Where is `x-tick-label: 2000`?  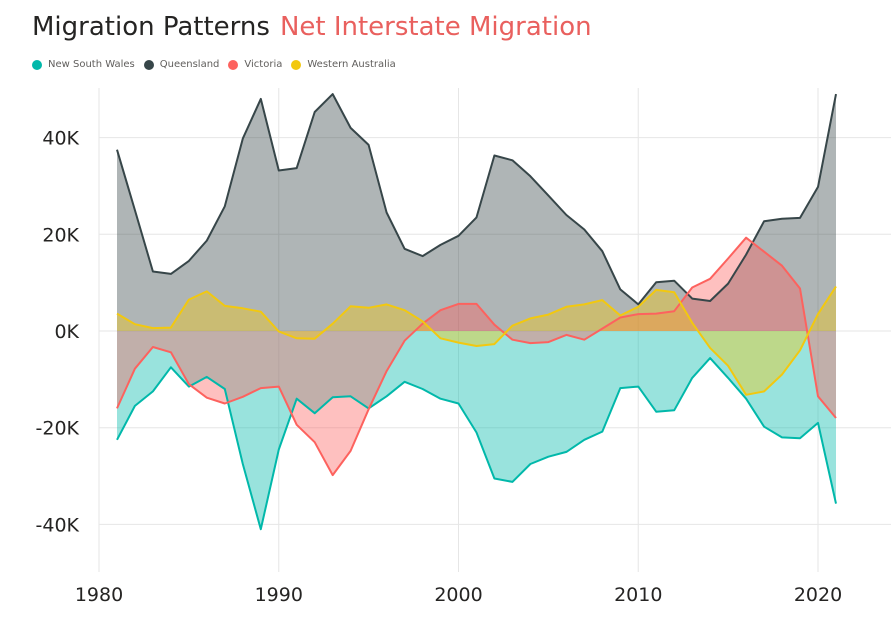 x-tick-label: 2000 is located at coordinates (458, 595).